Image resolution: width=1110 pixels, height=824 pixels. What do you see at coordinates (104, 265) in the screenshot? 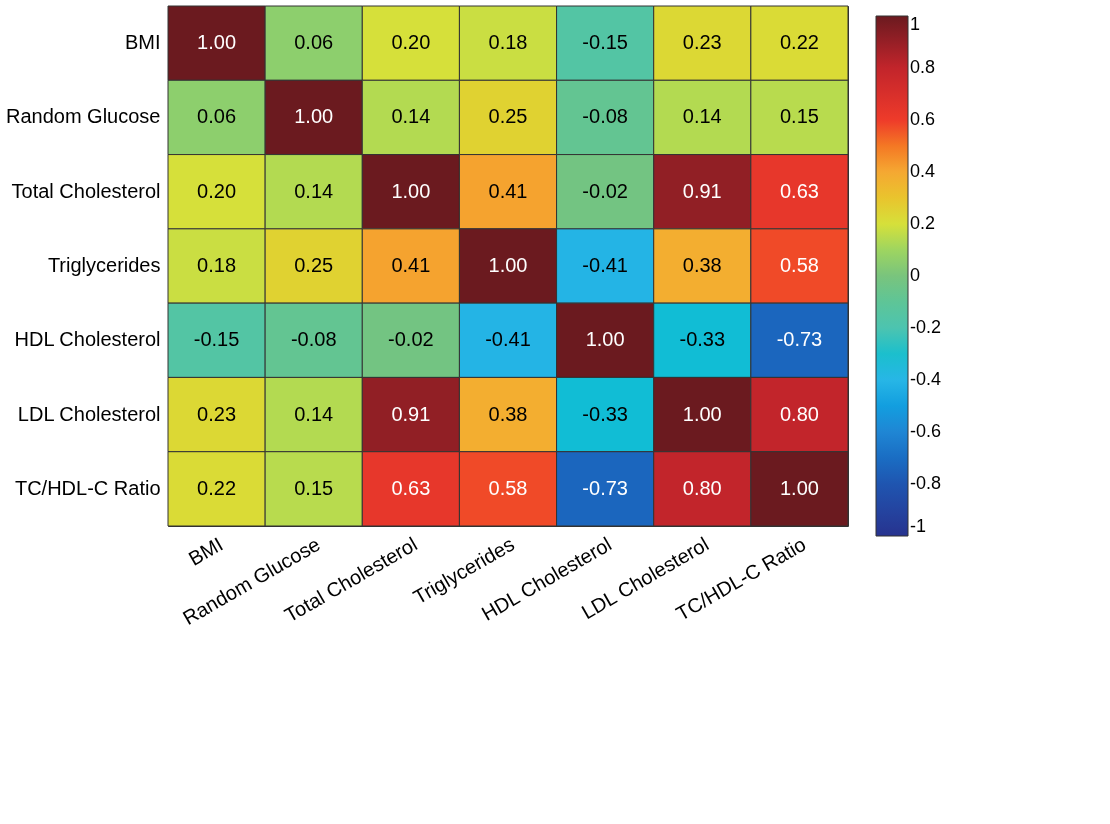
I see `y-tick-label: Triglycerides` at bounding box center [104, 265].